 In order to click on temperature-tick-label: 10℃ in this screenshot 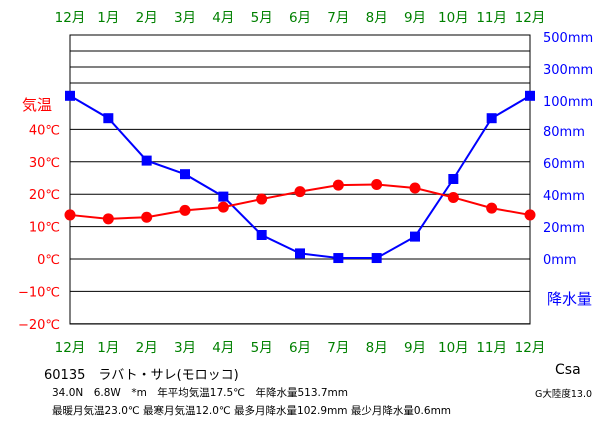, I will do `click(44, 228)`.